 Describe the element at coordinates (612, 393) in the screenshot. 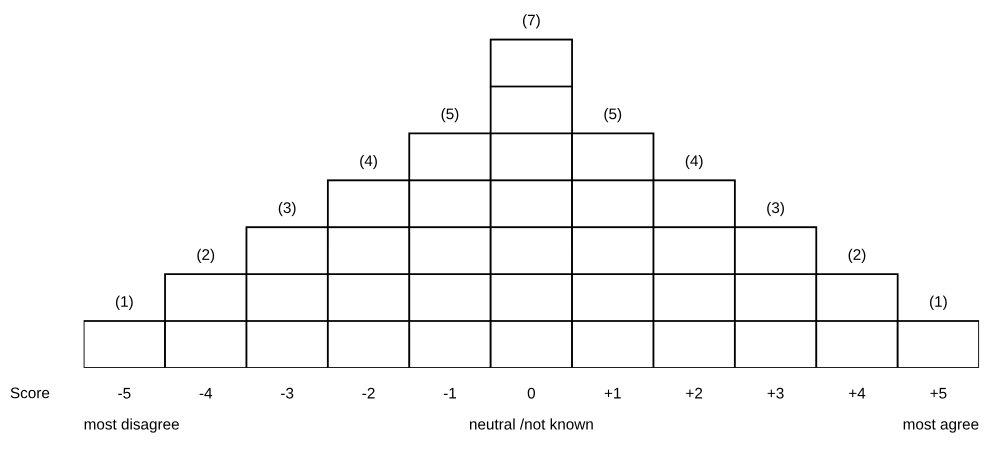

I see `x-tick-label: +1` at that location.